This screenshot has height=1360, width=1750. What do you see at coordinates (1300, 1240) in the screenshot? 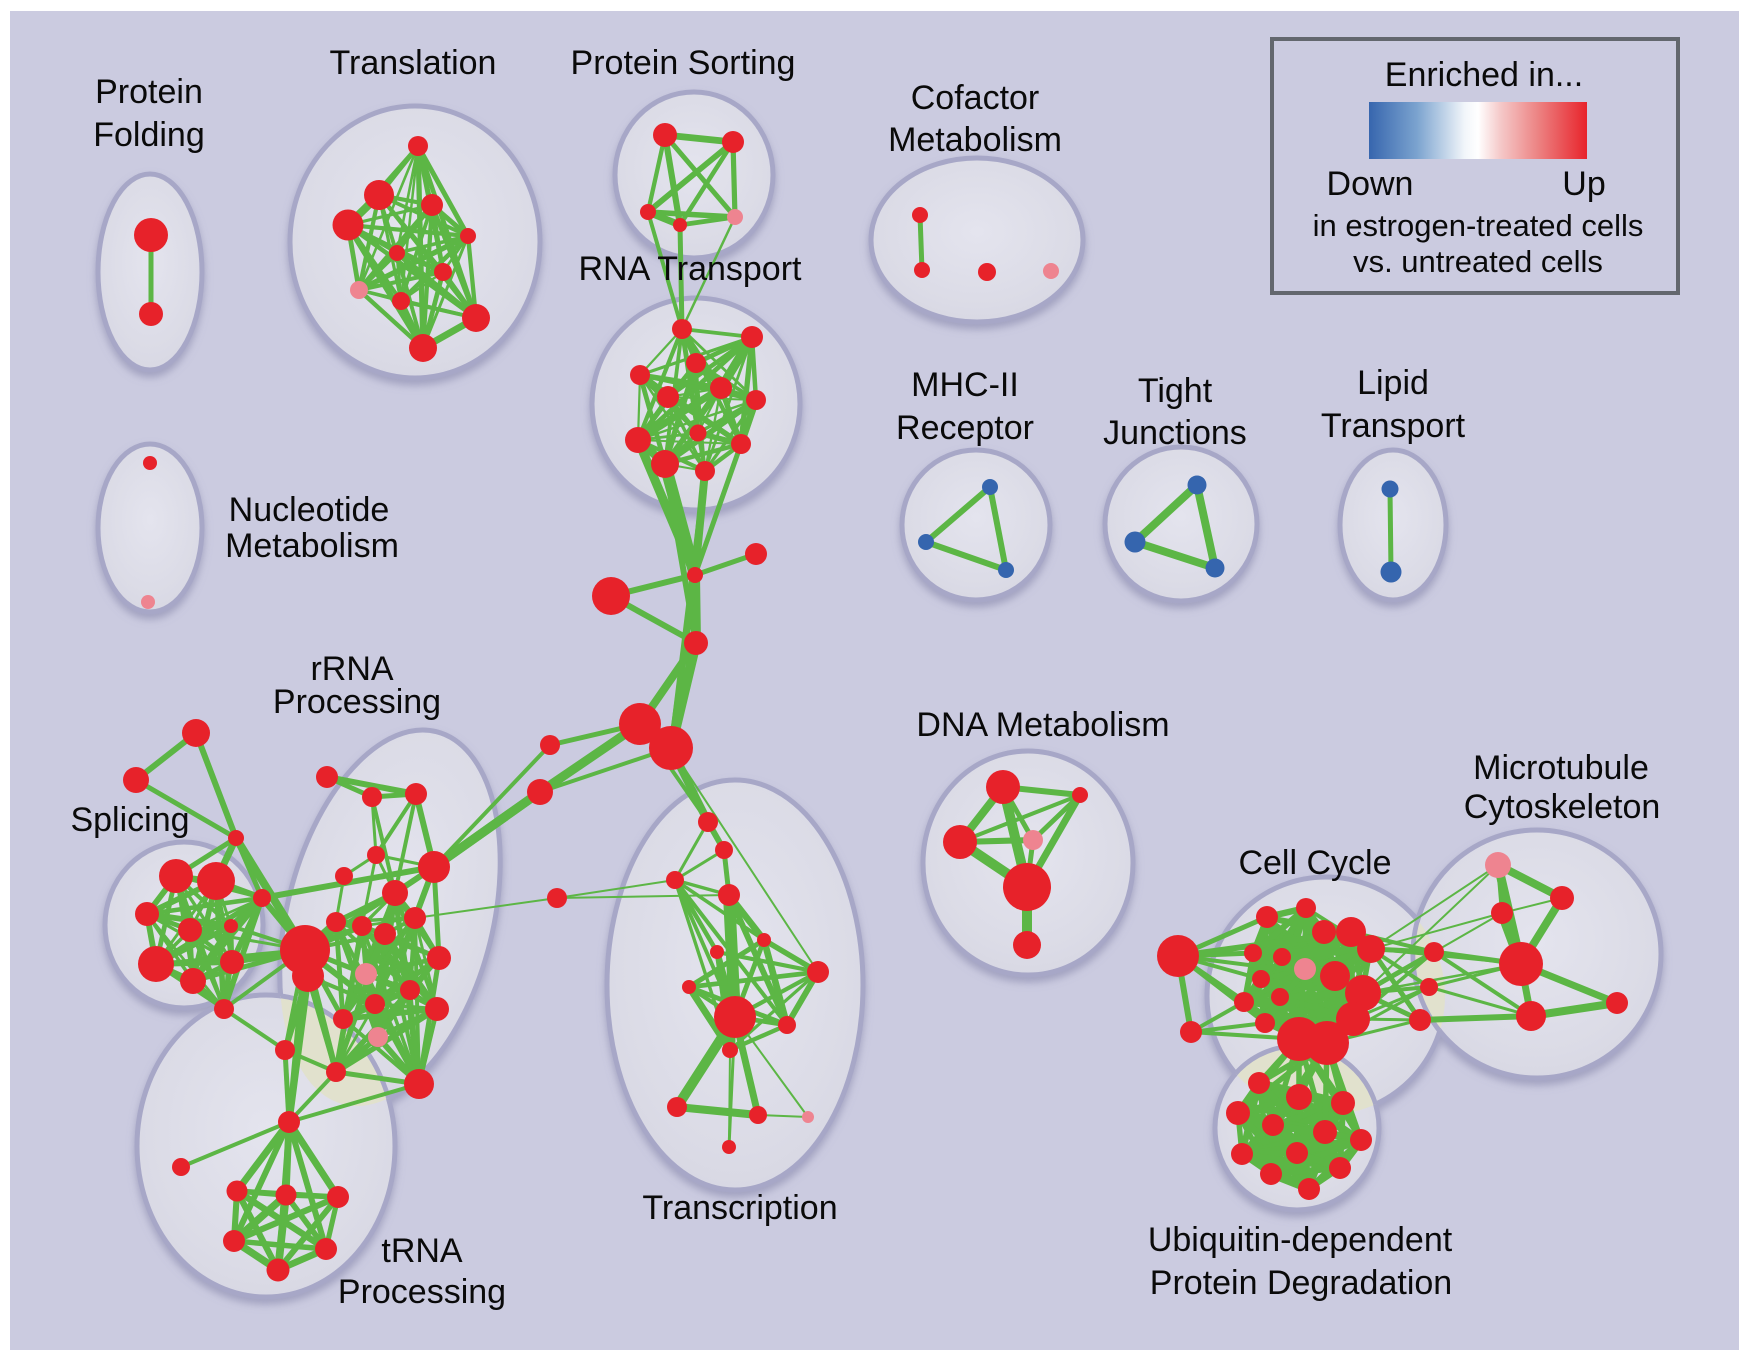
I see `svg-text: Ubiquitin-dependent` at bounding box center [1300, 1240].